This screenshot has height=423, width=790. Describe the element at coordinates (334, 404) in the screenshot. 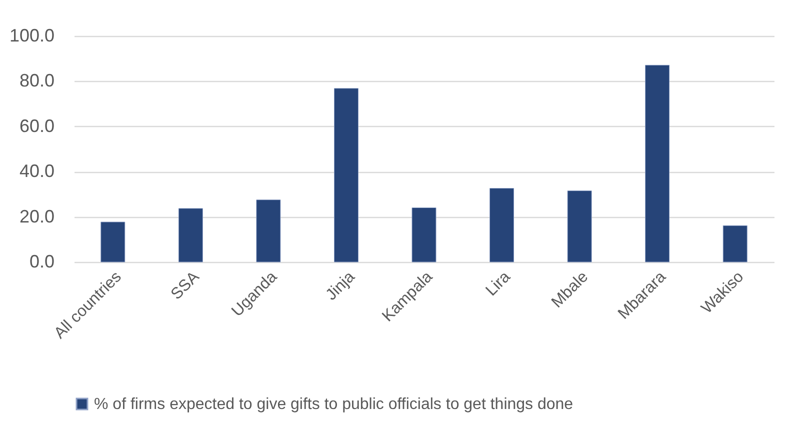

I see `legend-label: % of firms expected to give gifts to public officials to get things done` at that location.